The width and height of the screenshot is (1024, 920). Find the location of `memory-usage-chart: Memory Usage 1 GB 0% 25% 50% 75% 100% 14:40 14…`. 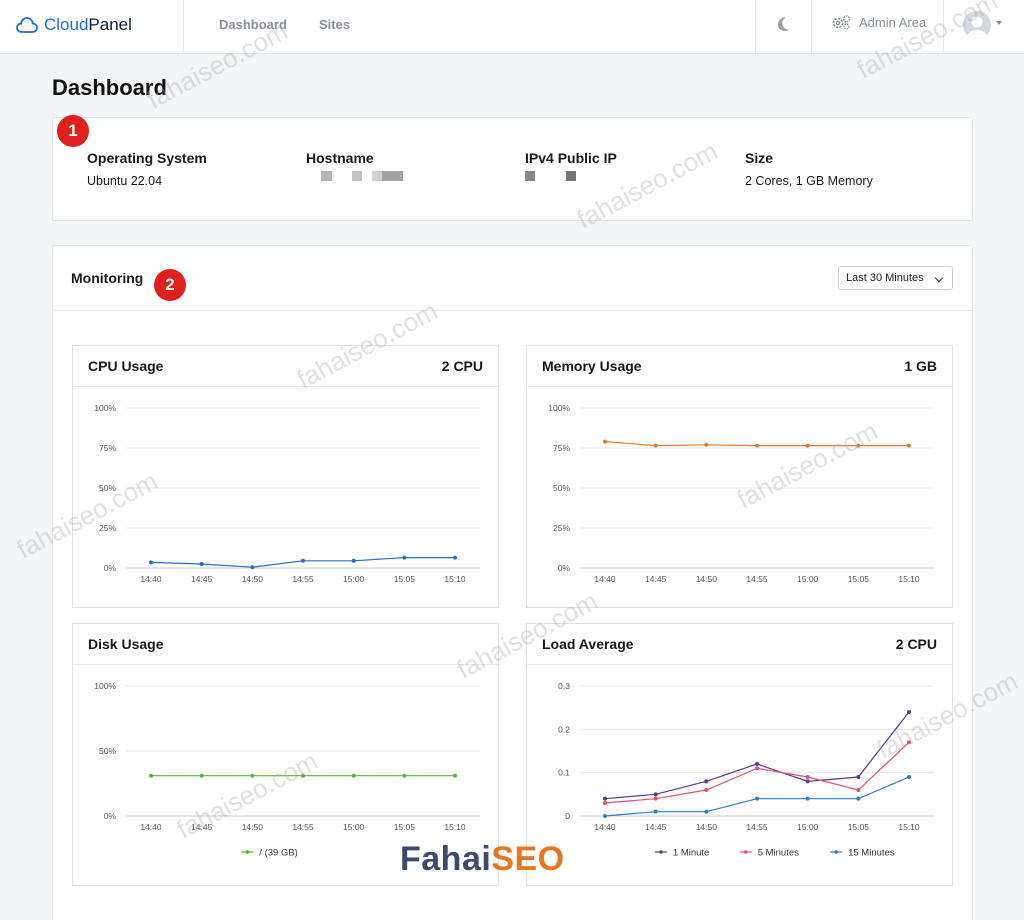

memory-usage-chart: Memory Usage 1 GB 0% 25% 50% 75% 100% 14:40 14… is located at coordinates (739, 476).